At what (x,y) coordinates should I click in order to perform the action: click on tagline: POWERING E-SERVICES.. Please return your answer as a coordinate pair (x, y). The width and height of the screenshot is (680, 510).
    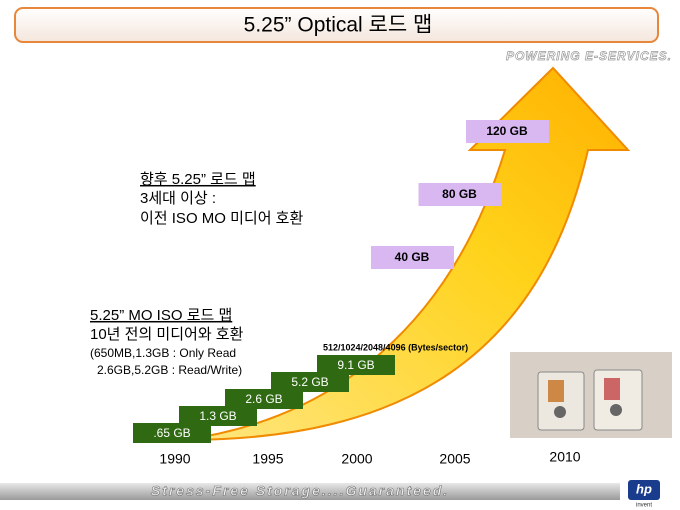
    Looking at the image, I should click on (589, 56).